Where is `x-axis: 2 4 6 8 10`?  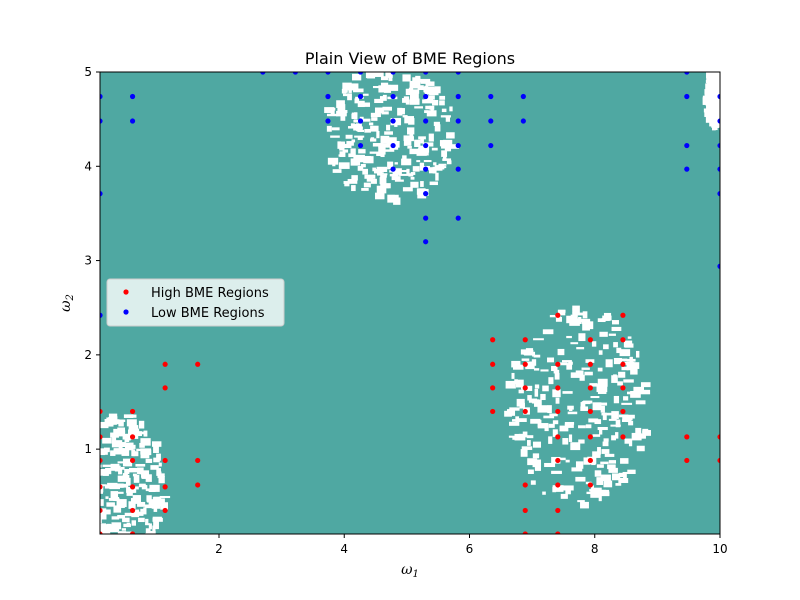
x-axis: 2 4 6 8 10 is located at coordinates (471, 545).